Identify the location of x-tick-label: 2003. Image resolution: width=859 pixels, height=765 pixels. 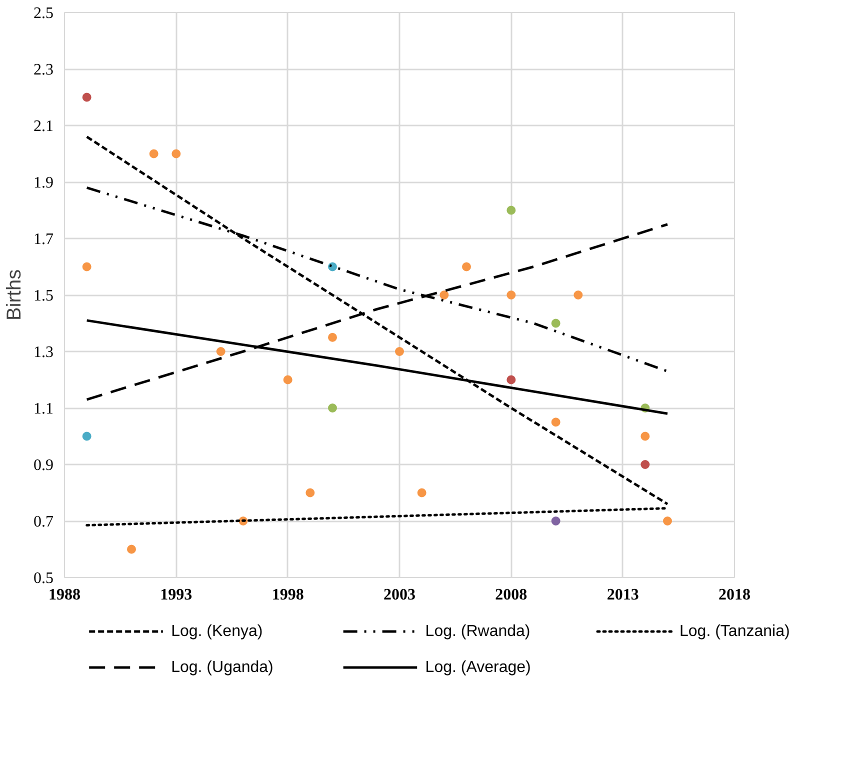
(400, 595).